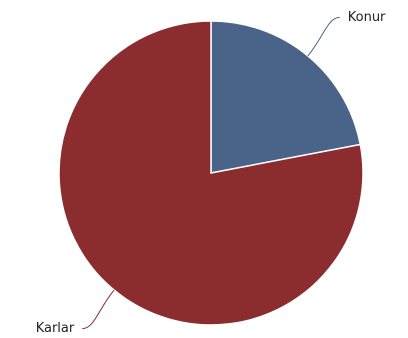  Describe the element at coordinates (367, 17) in the screenshot. I see `slice-label: Konur` at that location.